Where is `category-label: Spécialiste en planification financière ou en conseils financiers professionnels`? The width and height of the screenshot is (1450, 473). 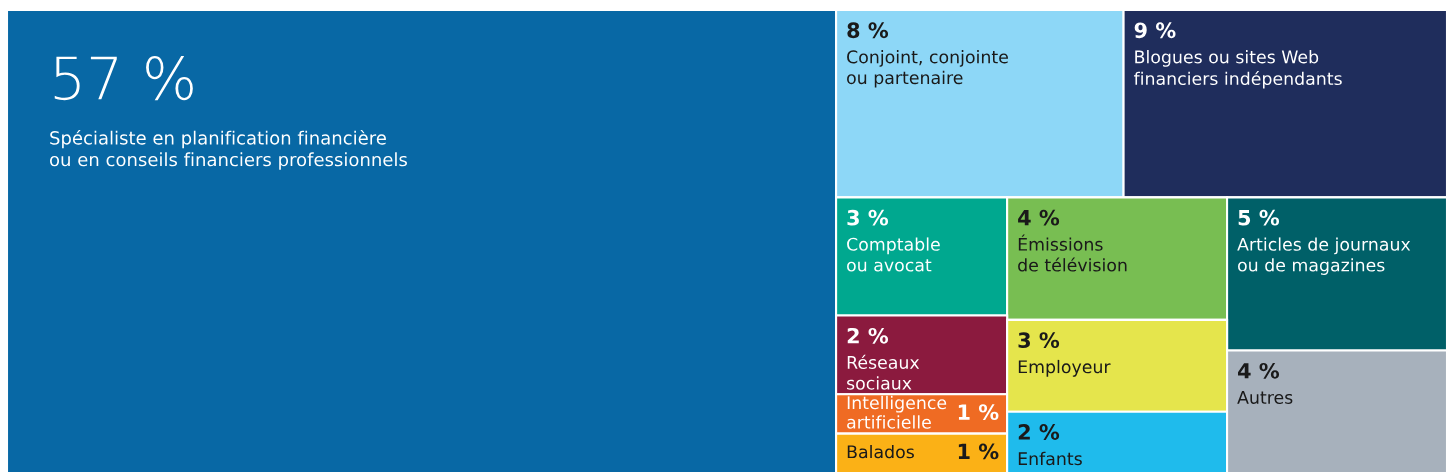 category-label: Spécialiste en planification financière ou en conseils financiers professionnels is located at coordinates (228, 150).